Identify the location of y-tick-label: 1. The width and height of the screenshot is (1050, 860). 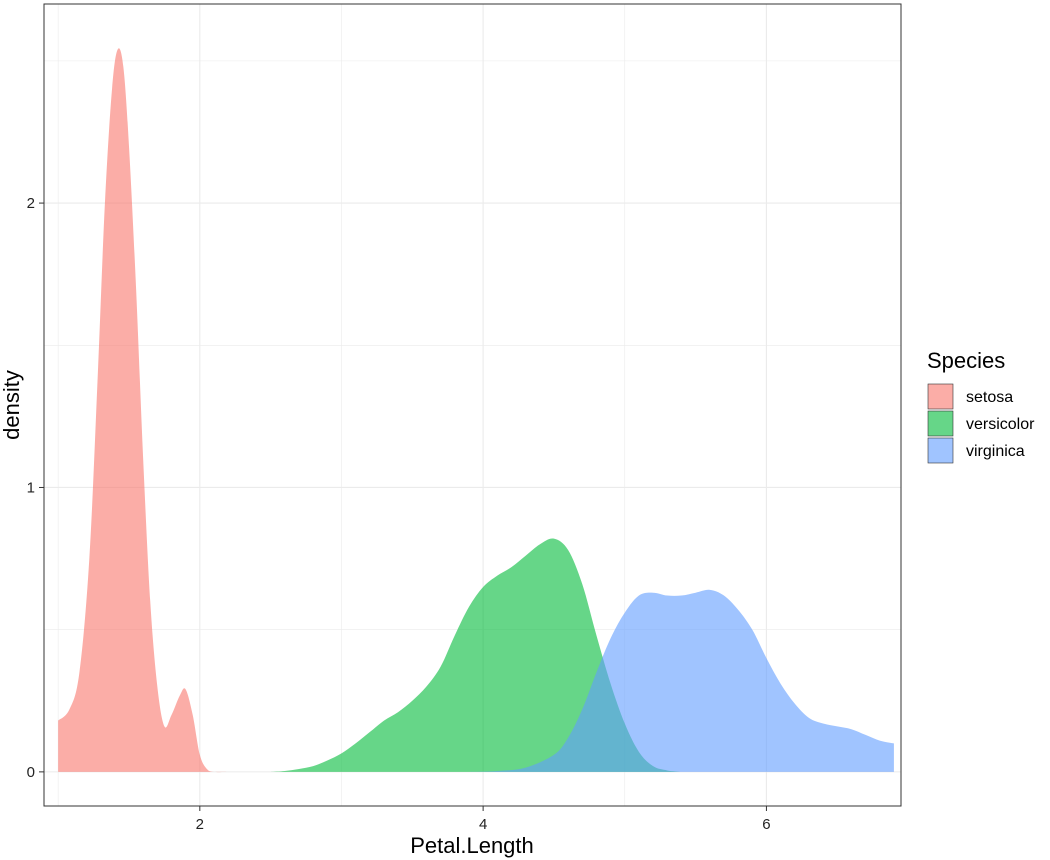
(31, 487).